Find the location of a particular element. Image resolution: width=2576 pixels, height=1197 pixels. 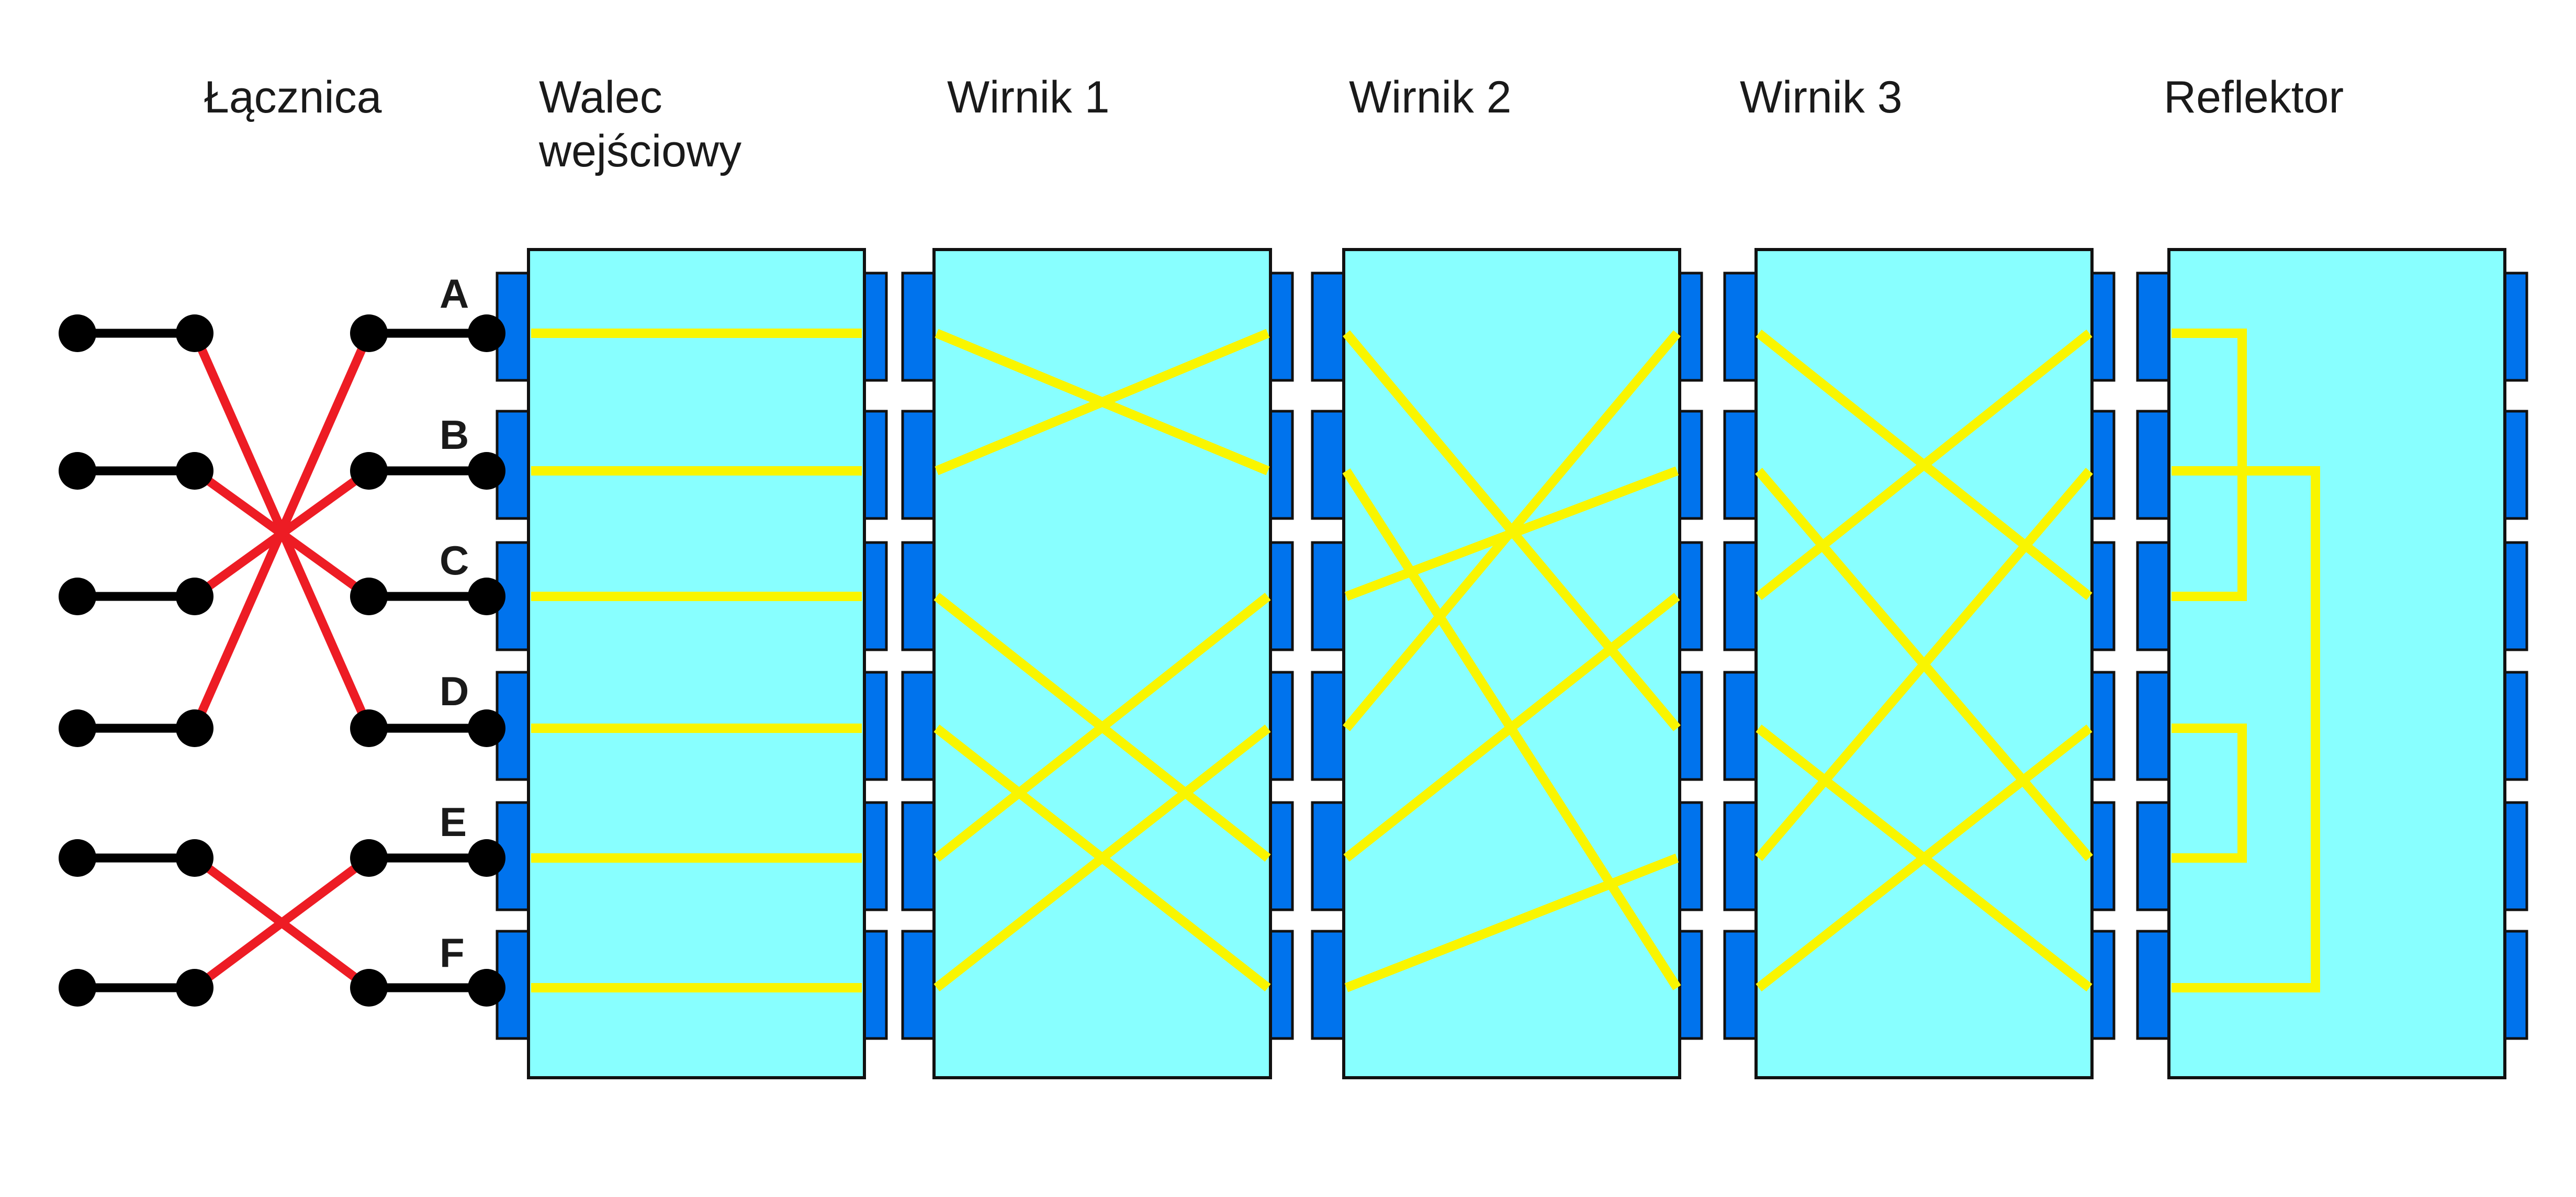

rotor-1-title: Wirnik 1 is located at coordinates (1028, 97).